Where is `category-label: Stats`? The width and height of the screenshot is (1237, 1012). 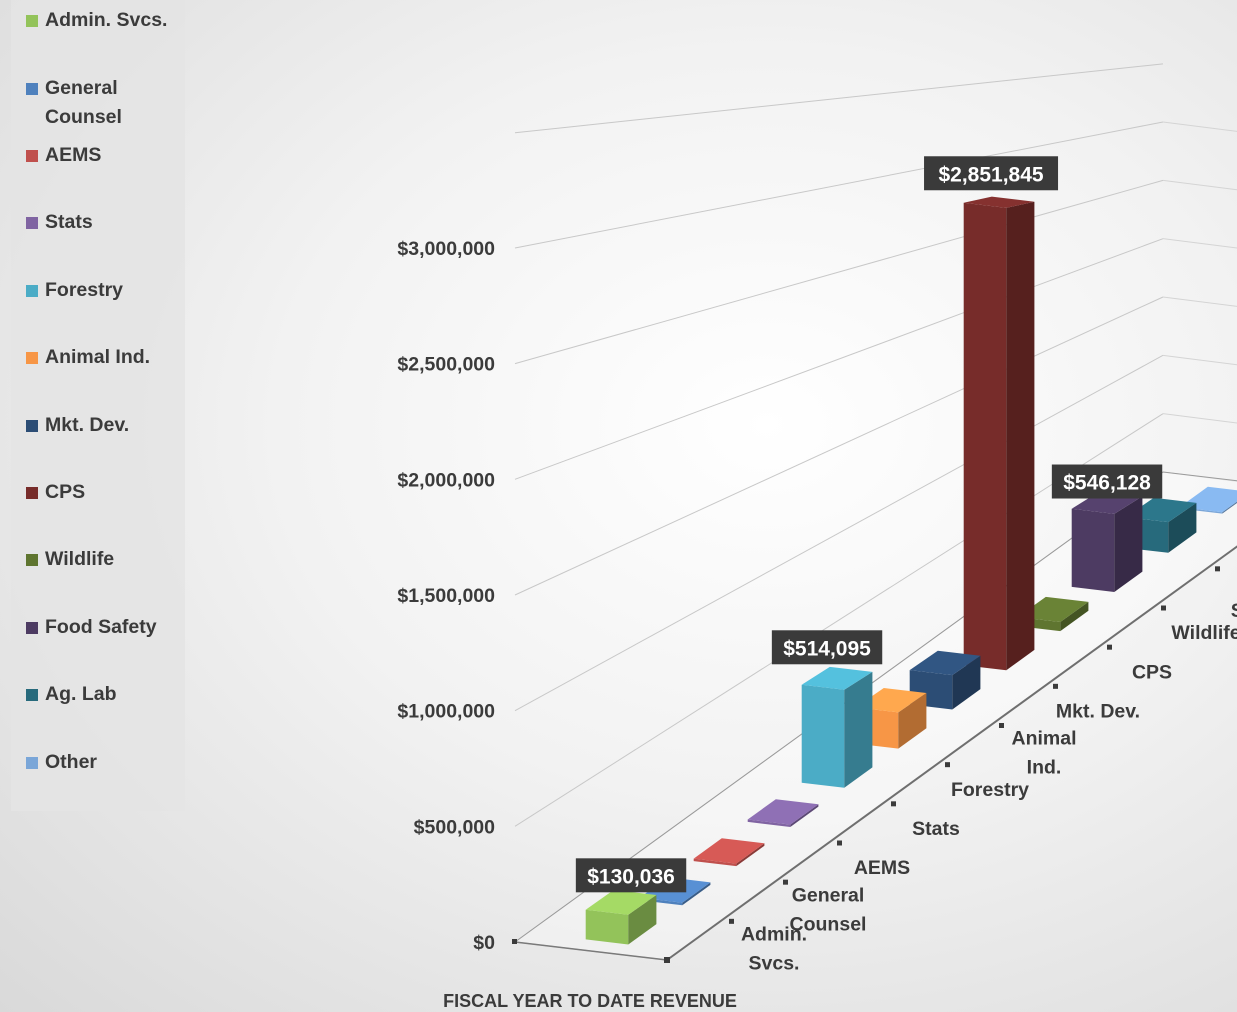
category-label: Stats is located at coordinates (936, 829).